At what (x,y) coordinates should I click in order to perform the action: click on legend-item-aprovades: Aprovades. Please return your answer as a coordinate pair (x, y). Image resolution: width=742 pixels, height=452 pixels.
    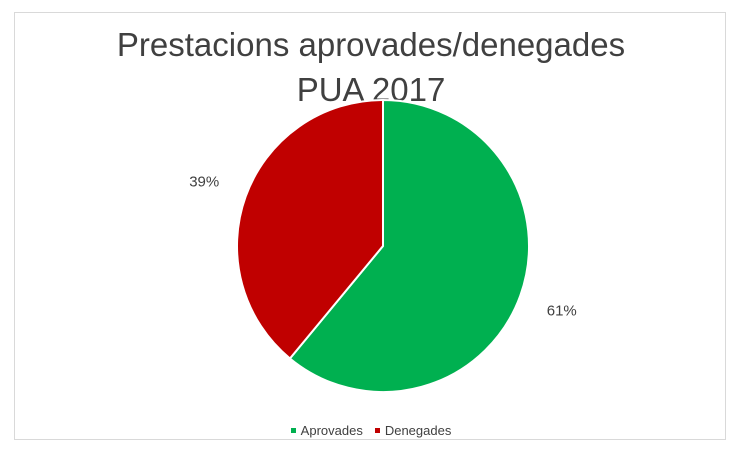
    Looking at the image, I should click on (326, 430).